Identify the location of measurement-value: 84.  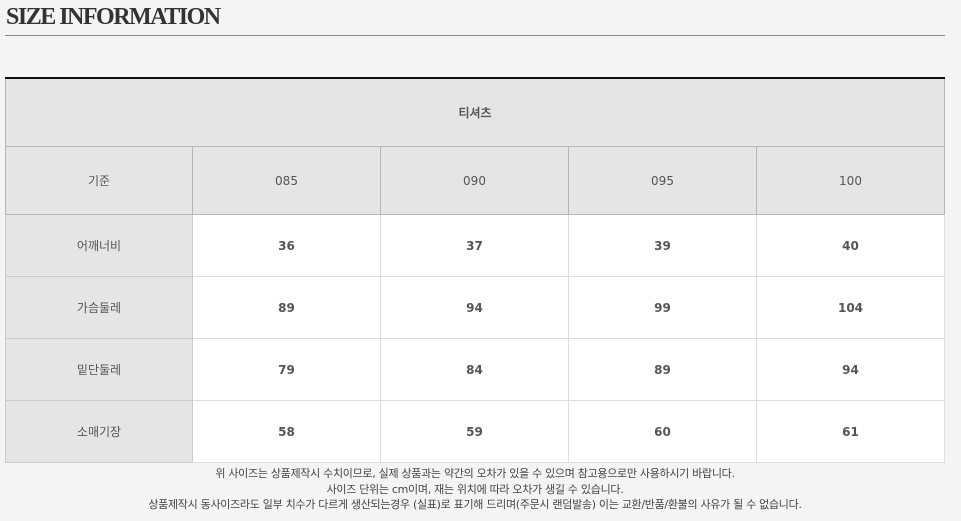
(474, 369).